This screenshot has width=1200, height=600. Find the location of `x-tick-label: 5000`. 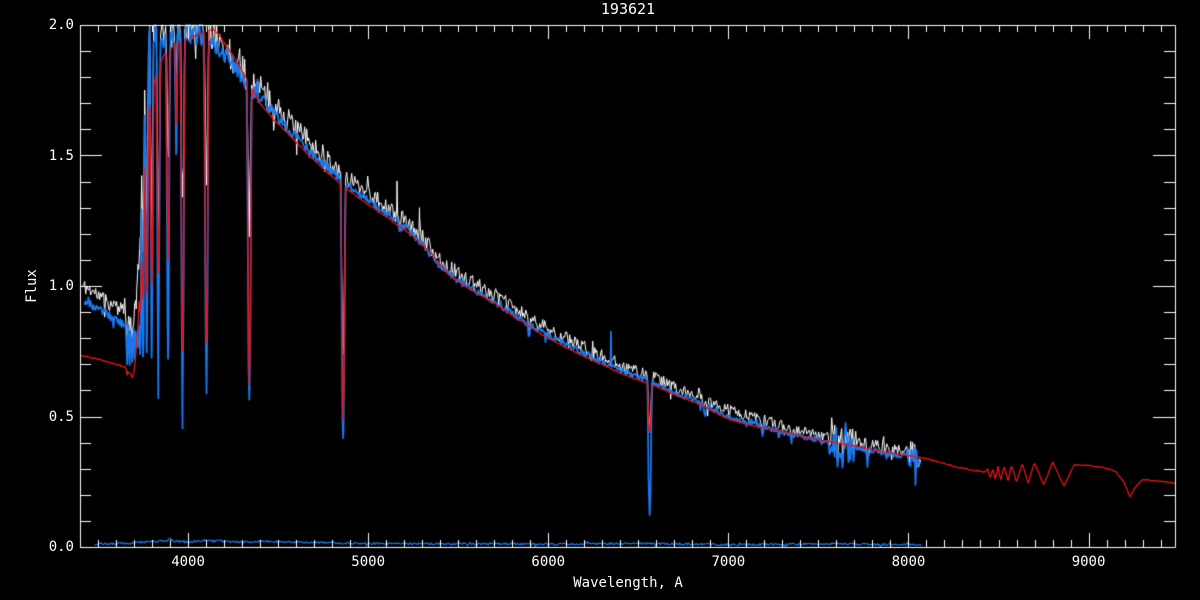

x-tick-label: 5000 is located at coordinates (368, 562).